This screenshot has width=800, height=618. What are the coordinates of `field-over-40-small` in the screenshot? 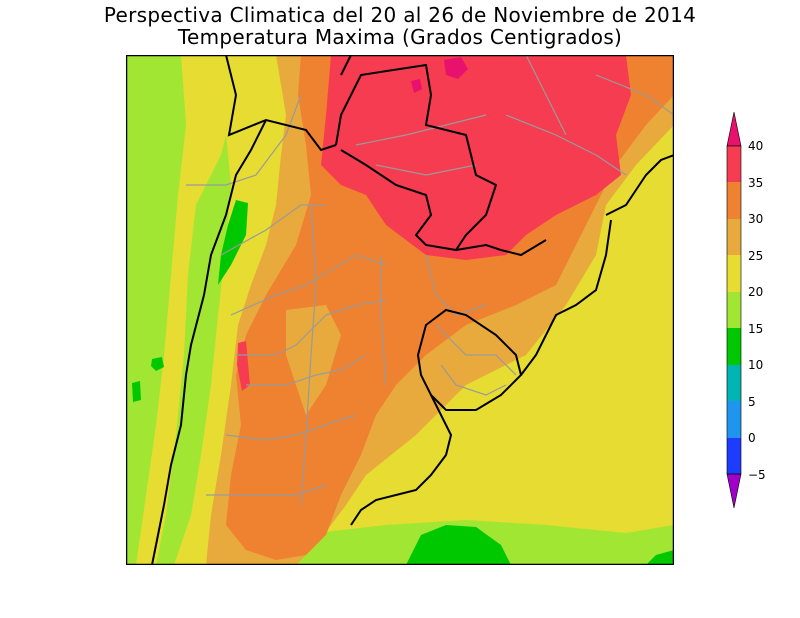 It's located at (416, 86).